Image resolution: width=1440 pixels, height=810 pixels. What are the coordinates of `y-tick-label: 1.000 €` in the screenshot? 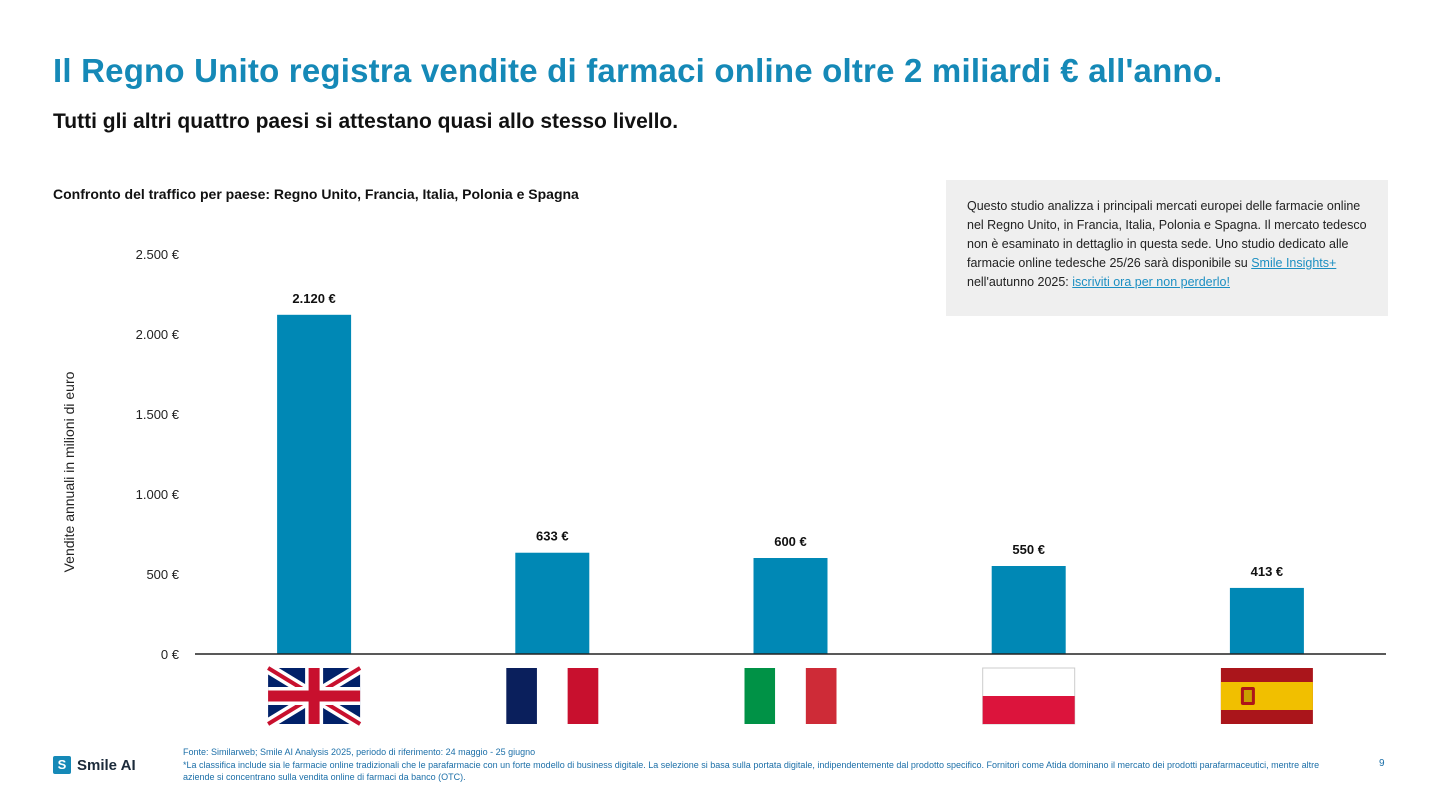 It's located at (158, 494).